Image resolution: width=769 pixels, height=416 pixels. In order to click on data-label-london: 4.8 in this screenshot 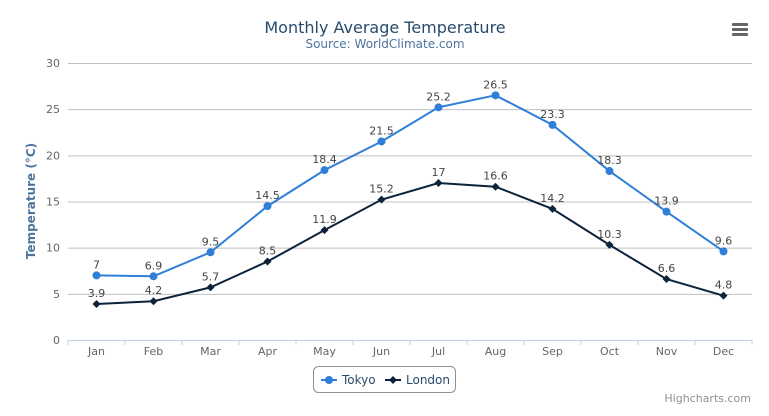, I will do `click(724, 285)`.